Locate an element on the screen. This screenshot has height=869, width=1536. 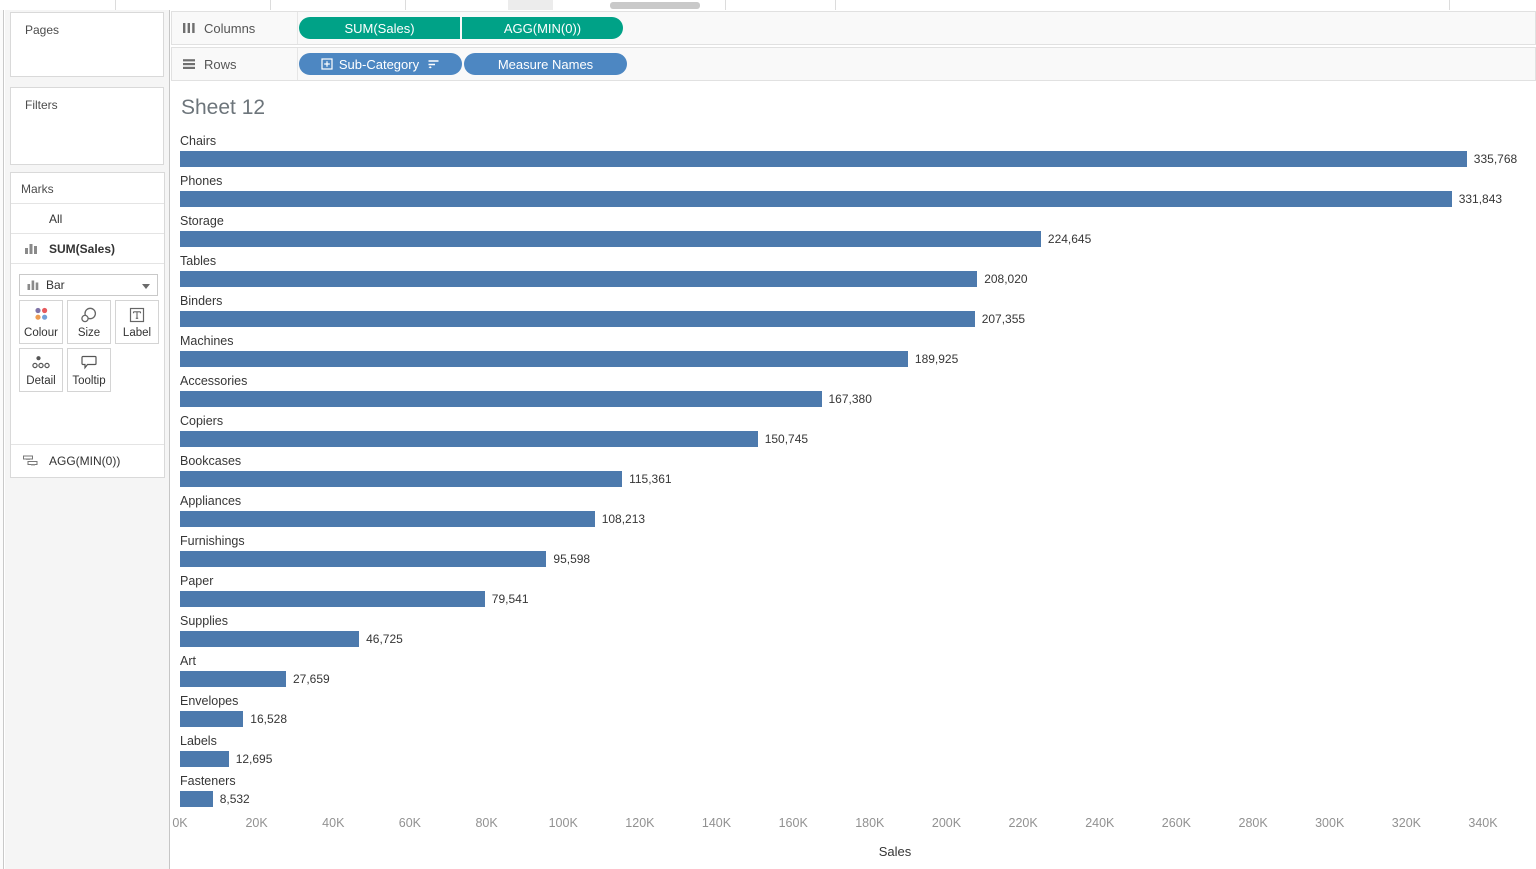
marks-tab-all-label: All is located at coordinates (56, 218).